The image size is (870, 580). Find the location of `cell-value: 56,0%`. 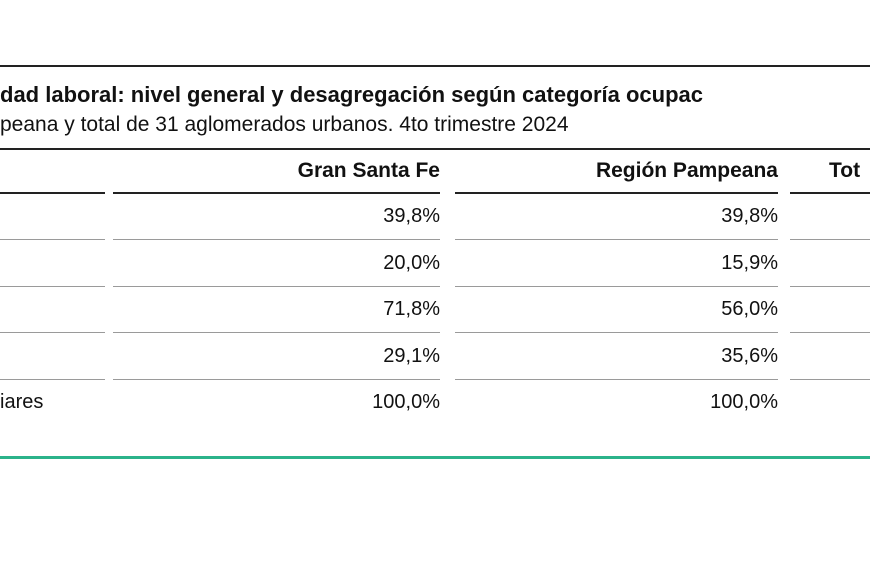

cell-value: 56,0% is located at coordinates (749, 309).